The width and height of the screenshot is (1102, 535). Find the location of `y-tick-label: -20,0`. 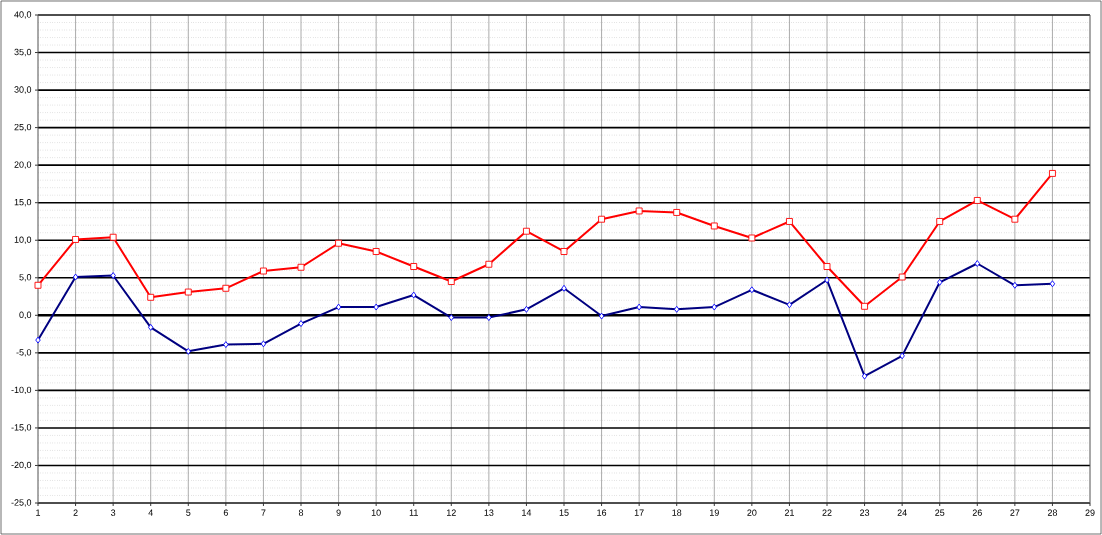

y-tick-label: -20,0 is located at coordinates (21, 465).